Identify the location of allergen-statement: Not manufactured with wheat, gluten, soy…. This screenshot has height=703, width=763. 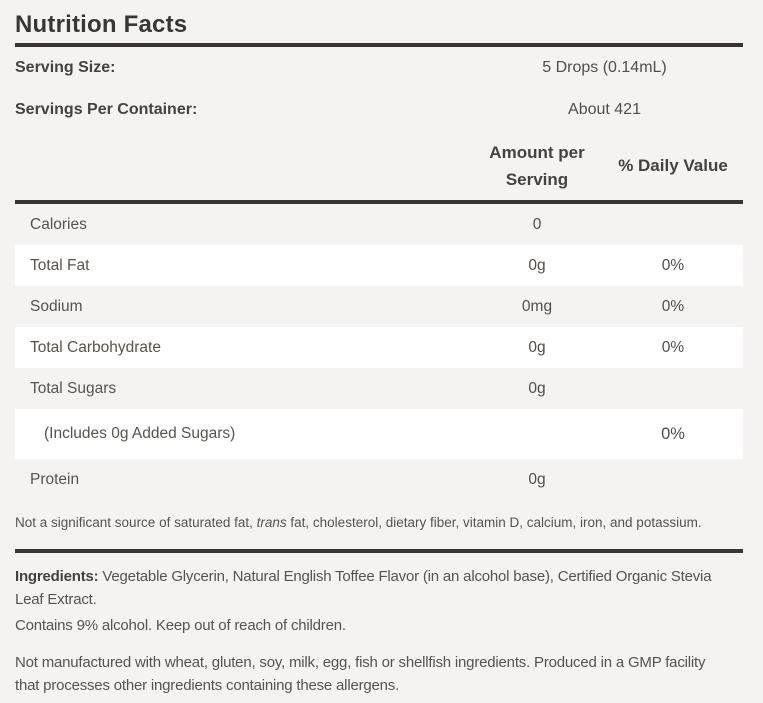
(379, 674).